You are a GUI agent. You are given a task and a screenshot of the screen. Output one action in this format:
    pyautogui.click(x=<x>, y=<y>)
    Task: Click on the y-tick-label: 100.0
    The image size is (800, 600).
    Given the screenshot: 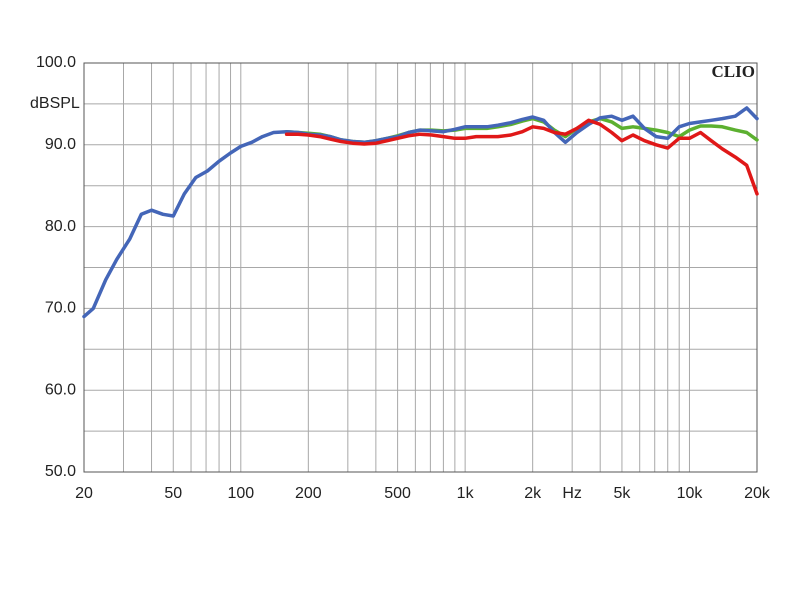 What is the action you would take?
    pyautogui.click(x=56, y=62)
    